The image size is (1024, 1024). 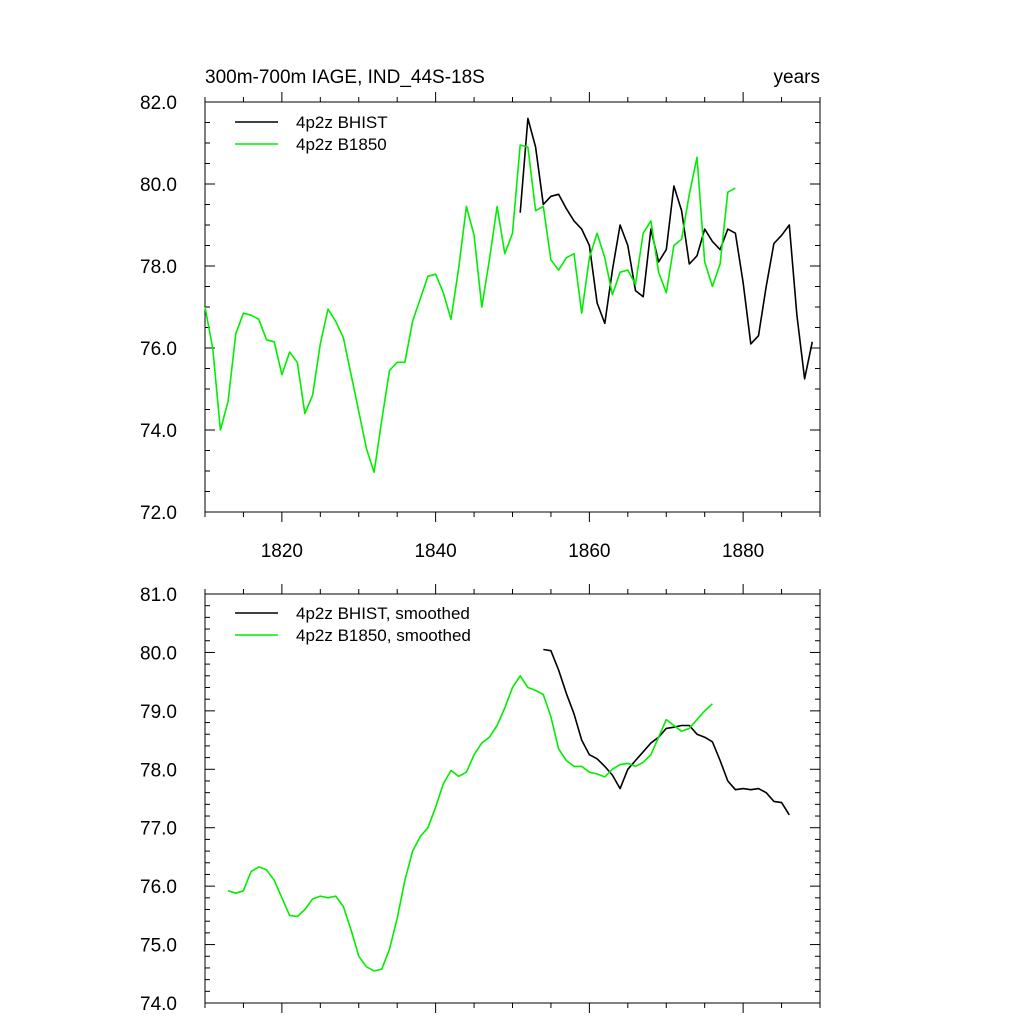 I want to click on top-ytick-label: 82.0, so click(x=158, y=103).